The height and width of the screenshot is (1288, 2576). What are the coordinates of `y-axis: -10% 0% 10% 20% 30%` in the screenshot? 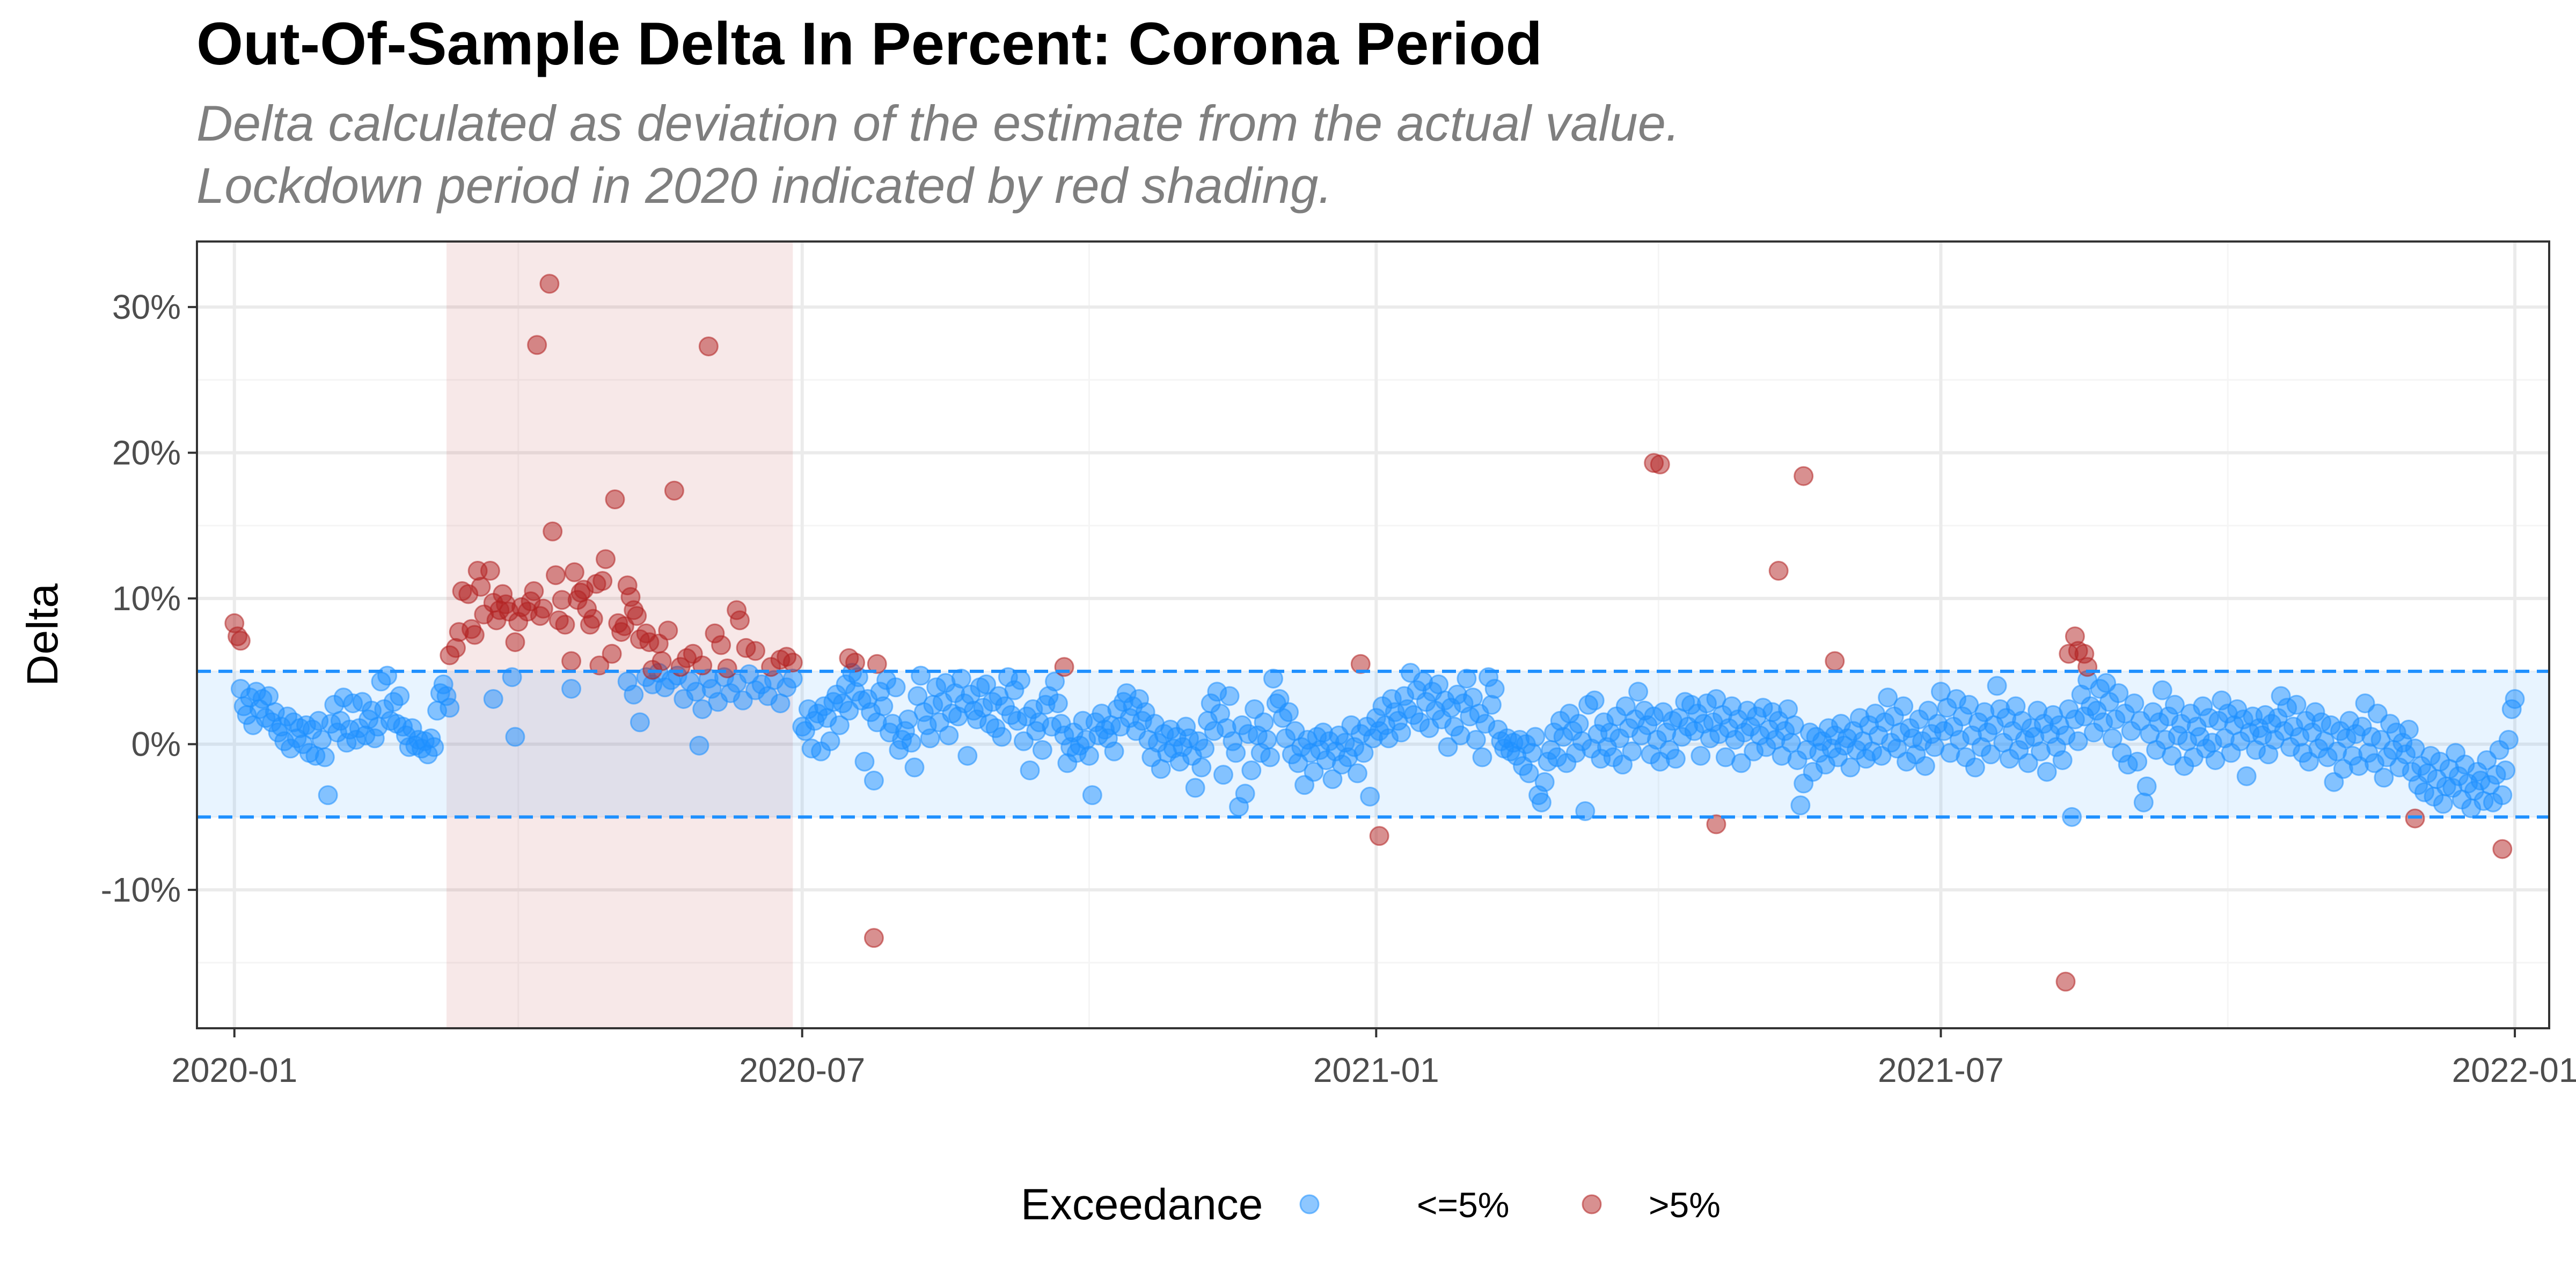 It's located at (149, 598).